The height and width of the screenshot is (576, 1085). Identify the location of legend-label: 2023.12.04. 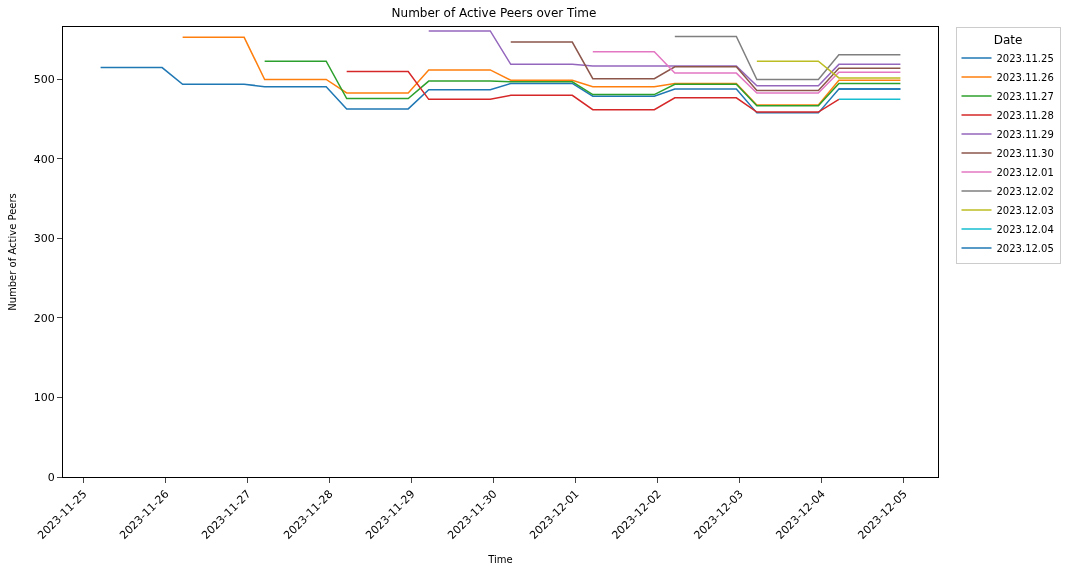
(1025, 229).